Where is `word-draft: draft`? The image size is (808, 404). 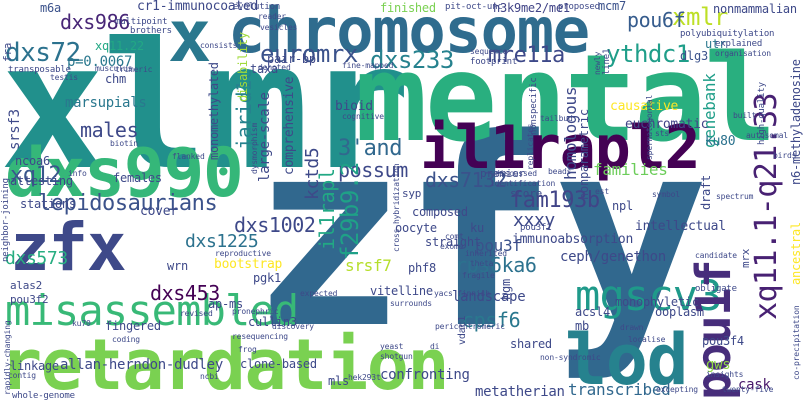
word-draft: draft is located at coordinates (706, 192).